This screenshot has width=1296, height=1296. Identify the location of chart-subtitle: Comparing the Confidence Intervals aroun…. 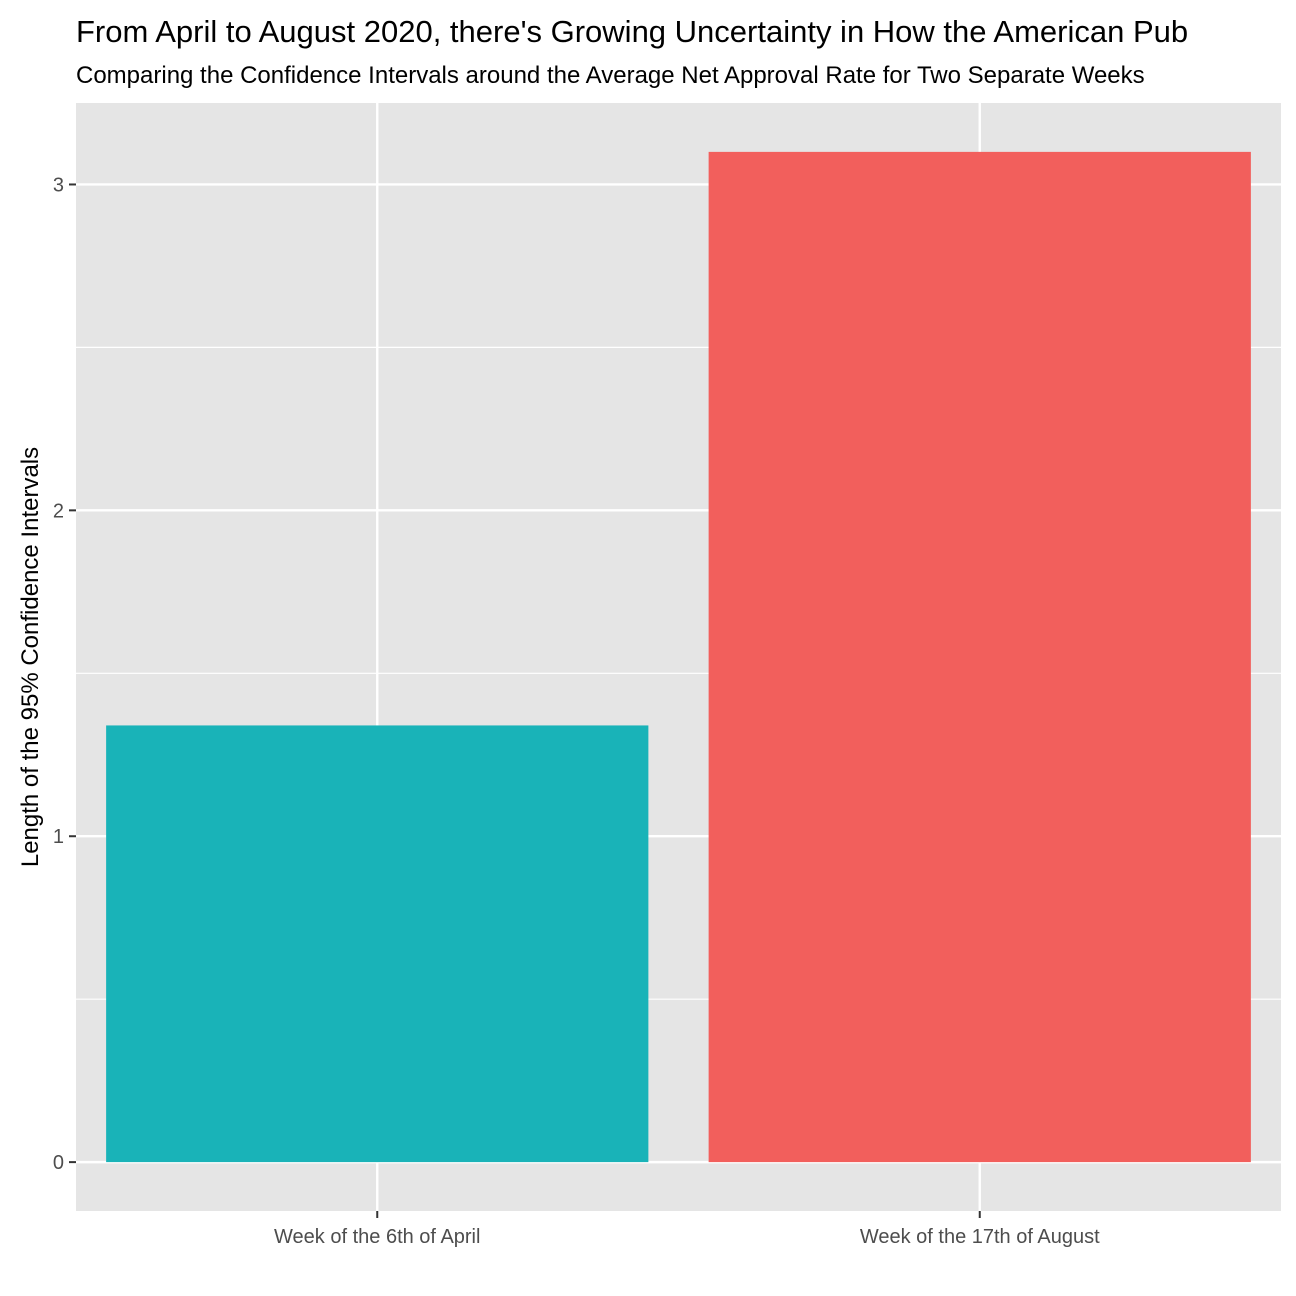
(610, 75).